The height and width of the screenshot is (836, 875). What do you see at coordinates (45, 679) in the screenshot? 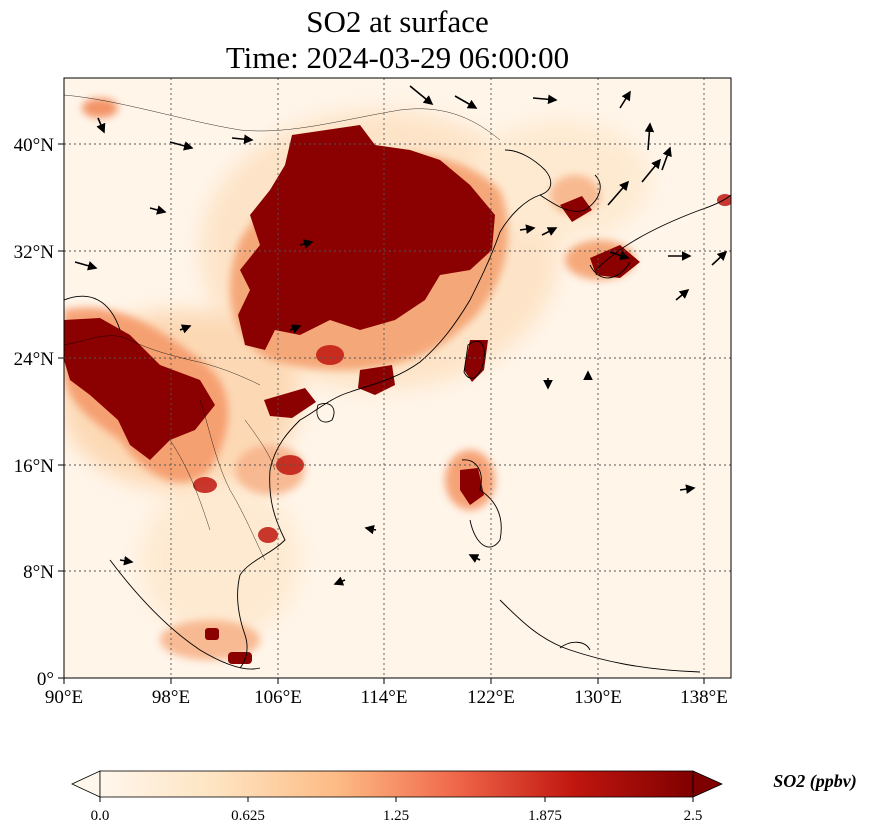
I see `lat-tick-0: 0°` at bounding box center [45, 679].